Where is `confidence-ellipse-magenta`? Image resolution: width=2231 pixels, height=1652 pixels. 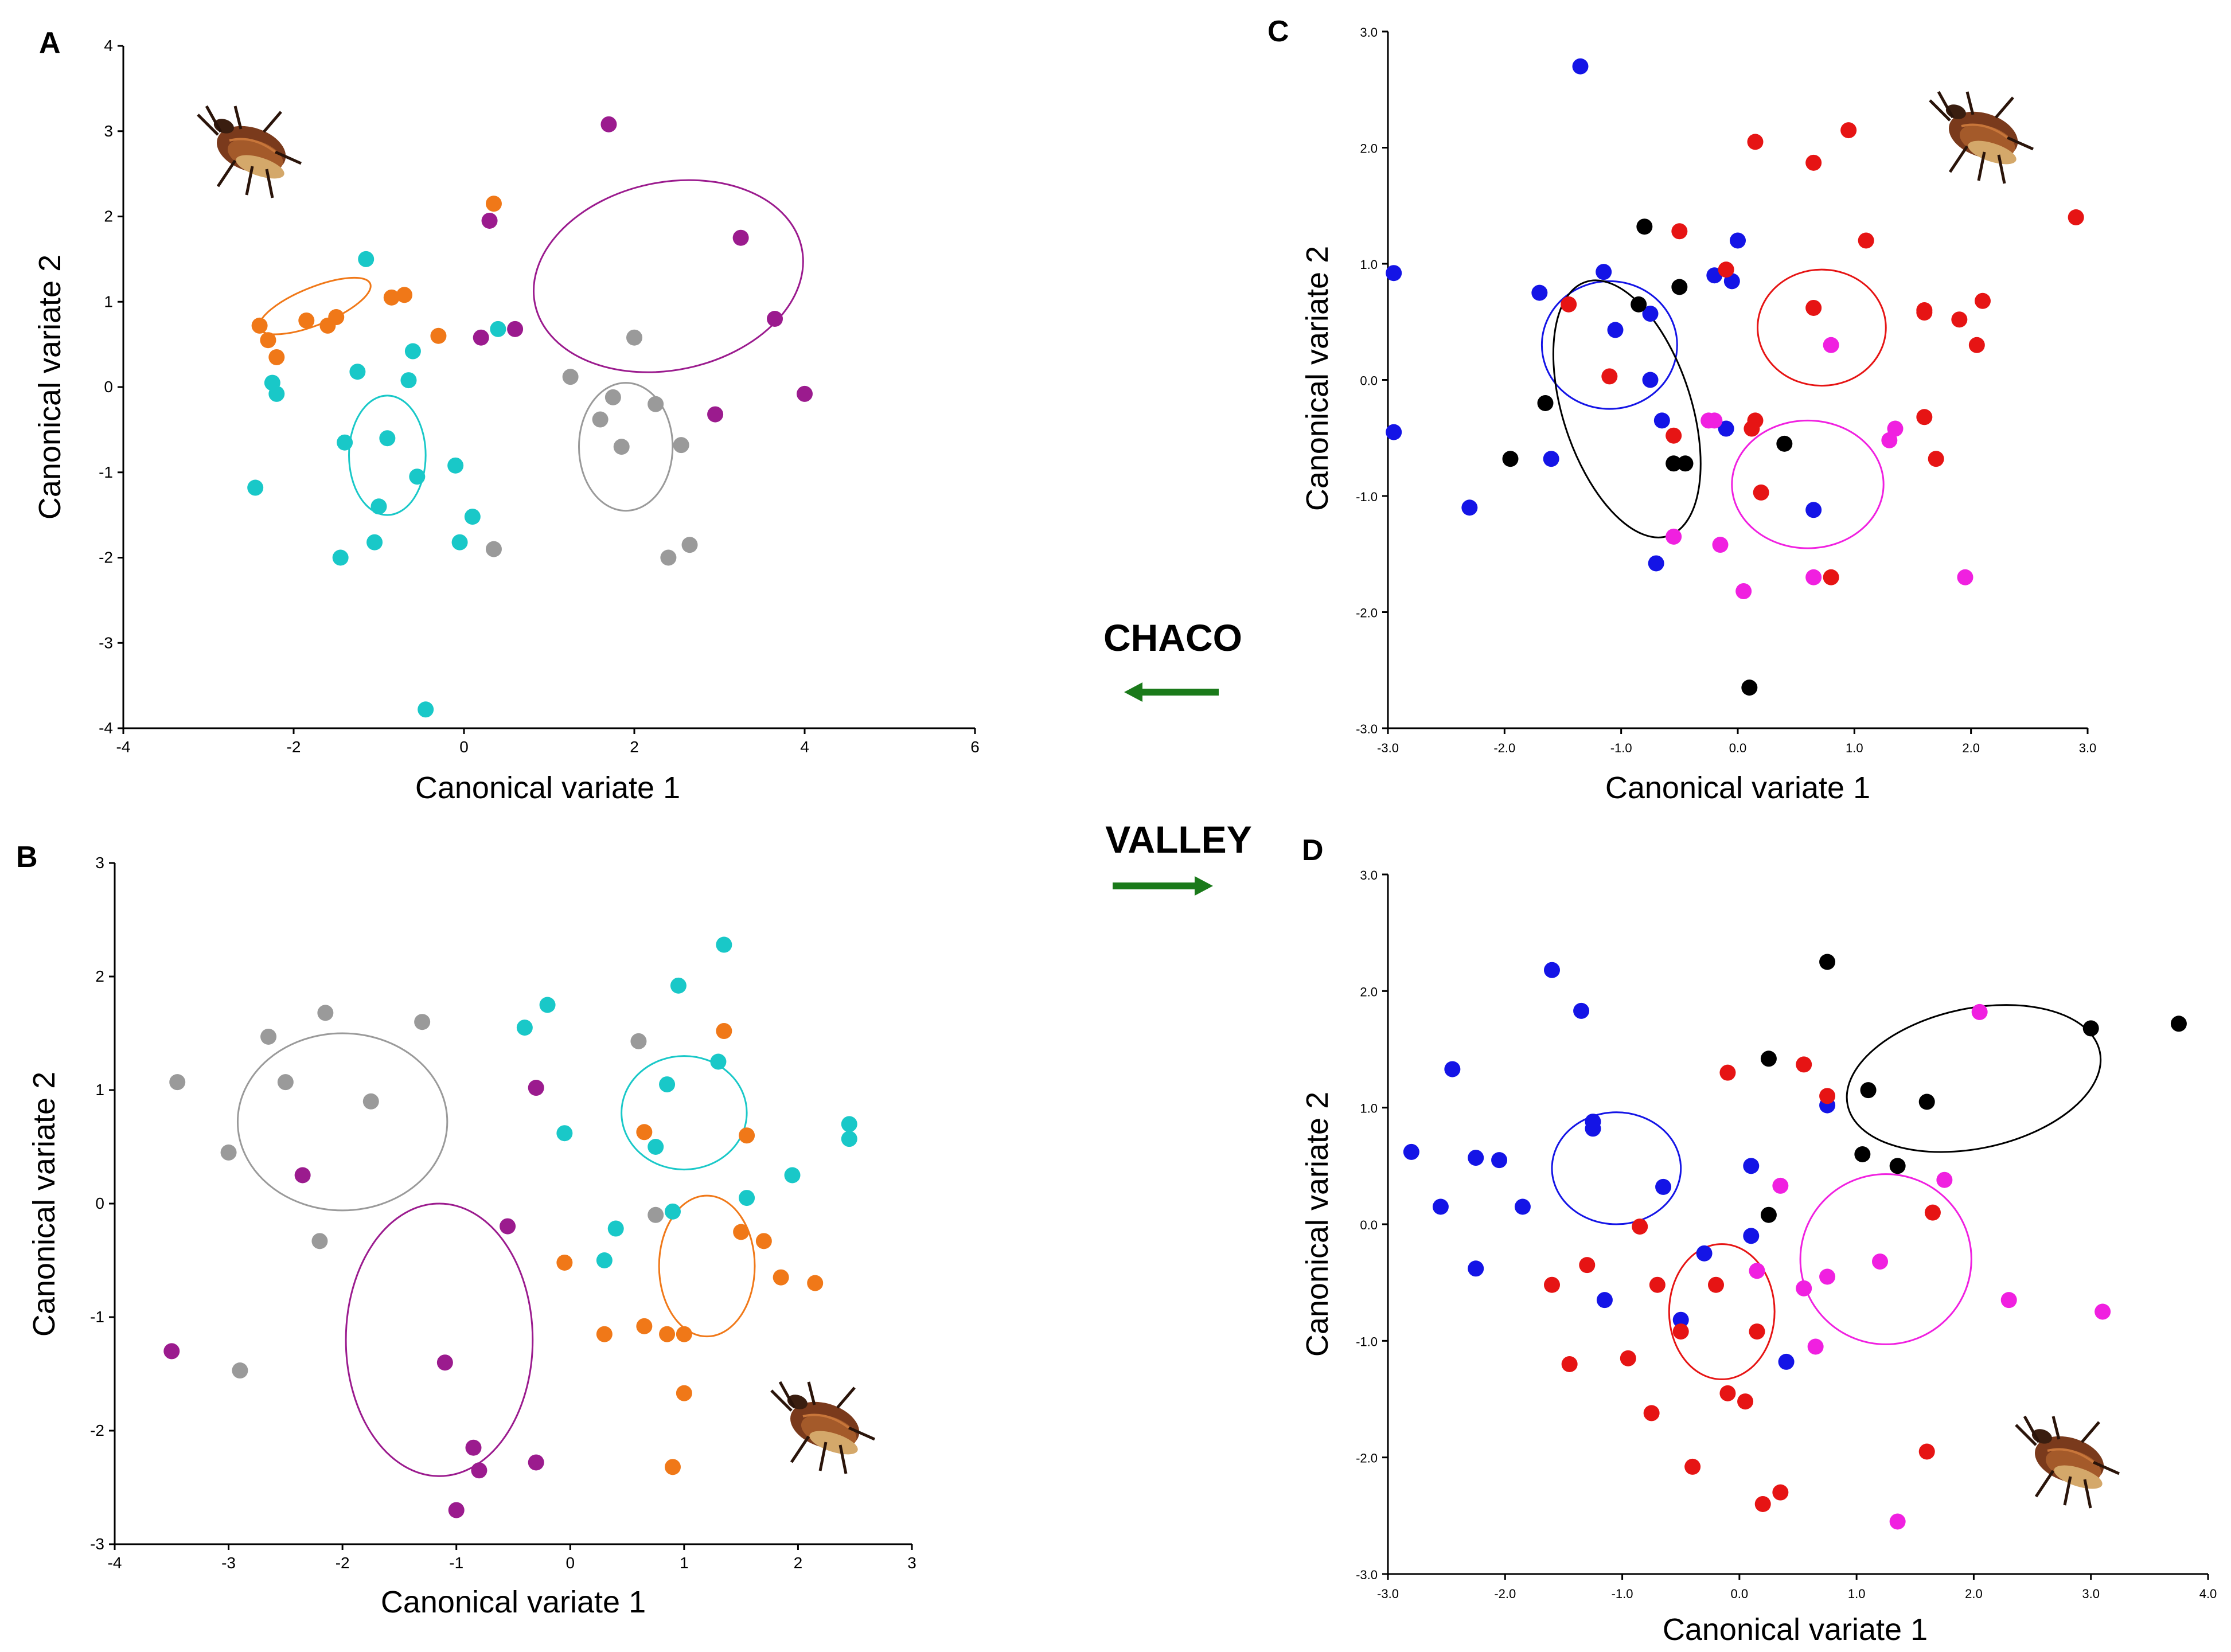 confidence-ellipse-magenta is located at coordinates (1808, 484).